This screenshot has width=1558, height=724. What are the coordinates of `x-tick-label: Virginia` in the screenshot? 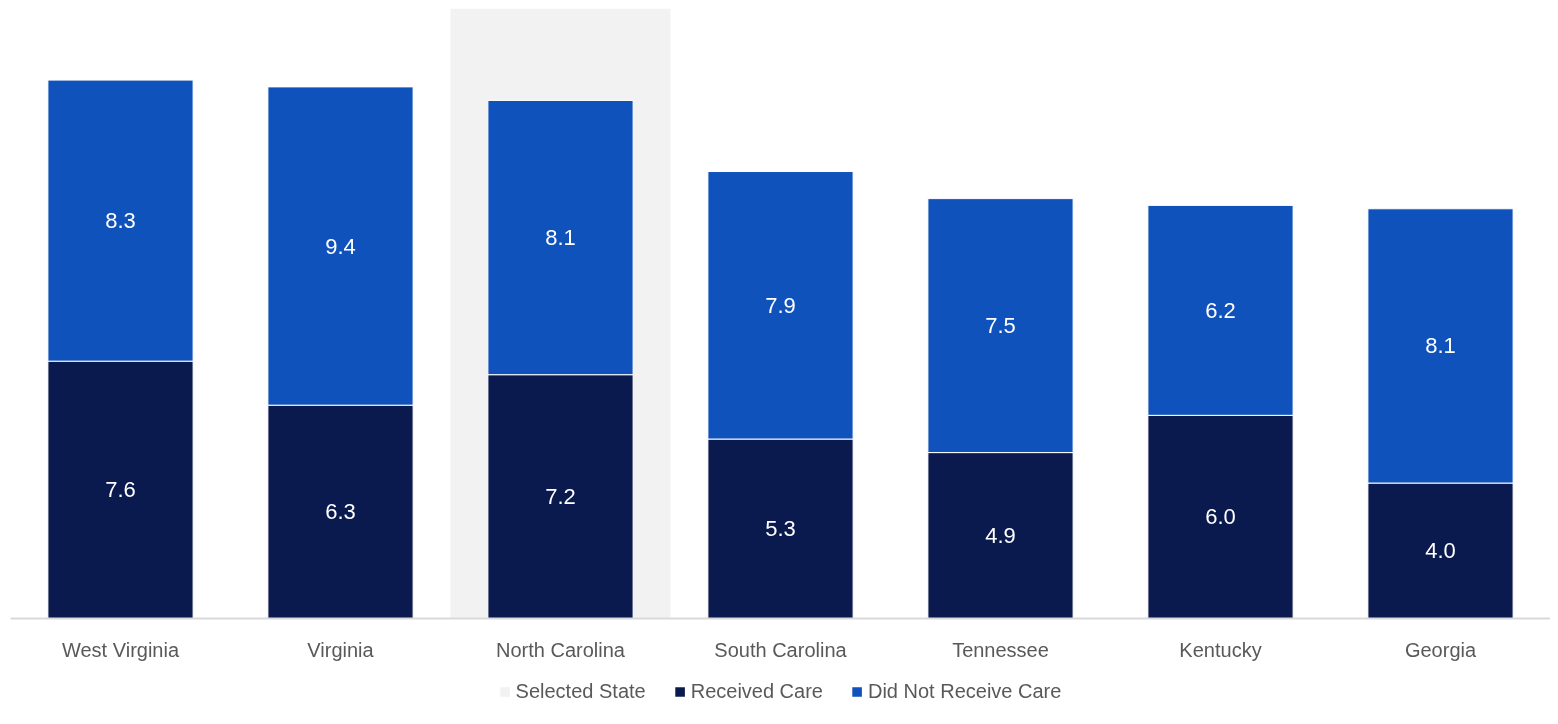 It's located at (341, 649).